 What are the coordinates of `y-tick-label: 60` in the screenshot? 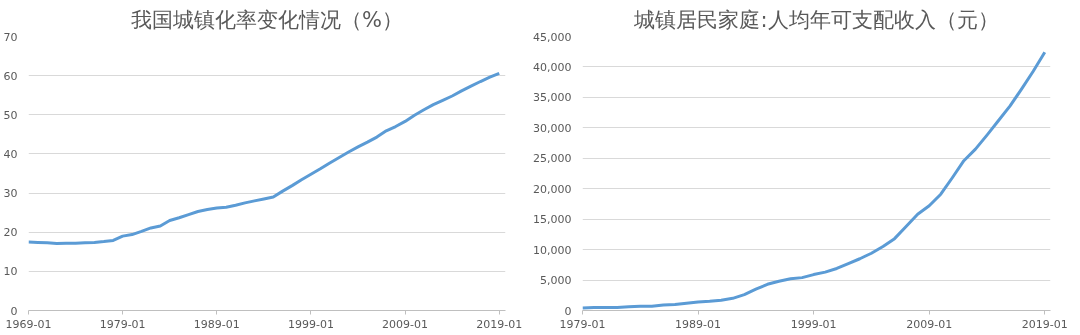 It's located at (10, 76).